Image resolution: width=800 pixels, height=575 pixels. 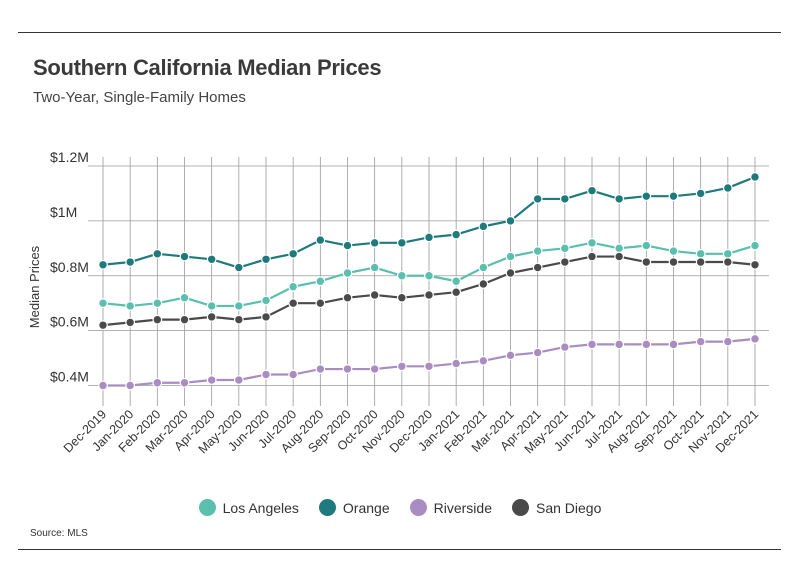 What do you see at coordinates (207, 67) in the screenshot?
I see `chart-title: Southern California Median Prices` at bounding box center [207, 67].